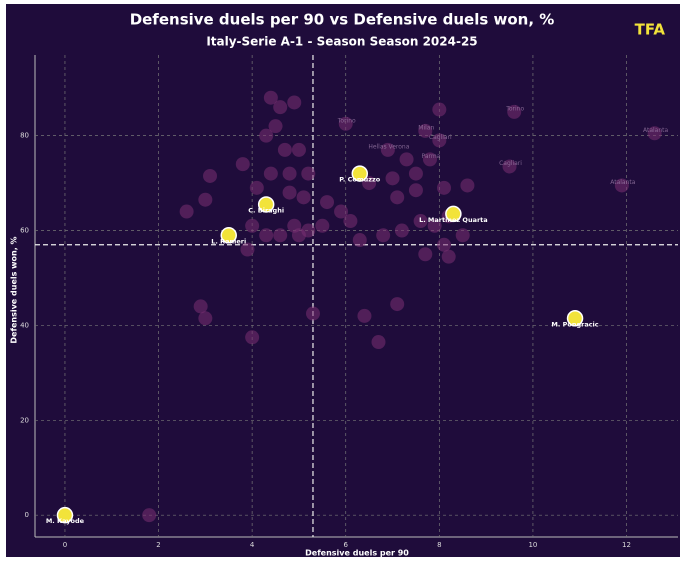 The width and height of the screenshot is (684, 561). Describe the element at coordinates (65, 521) in the screenshot. I see `highlight-label: M. Kayode` at that location.